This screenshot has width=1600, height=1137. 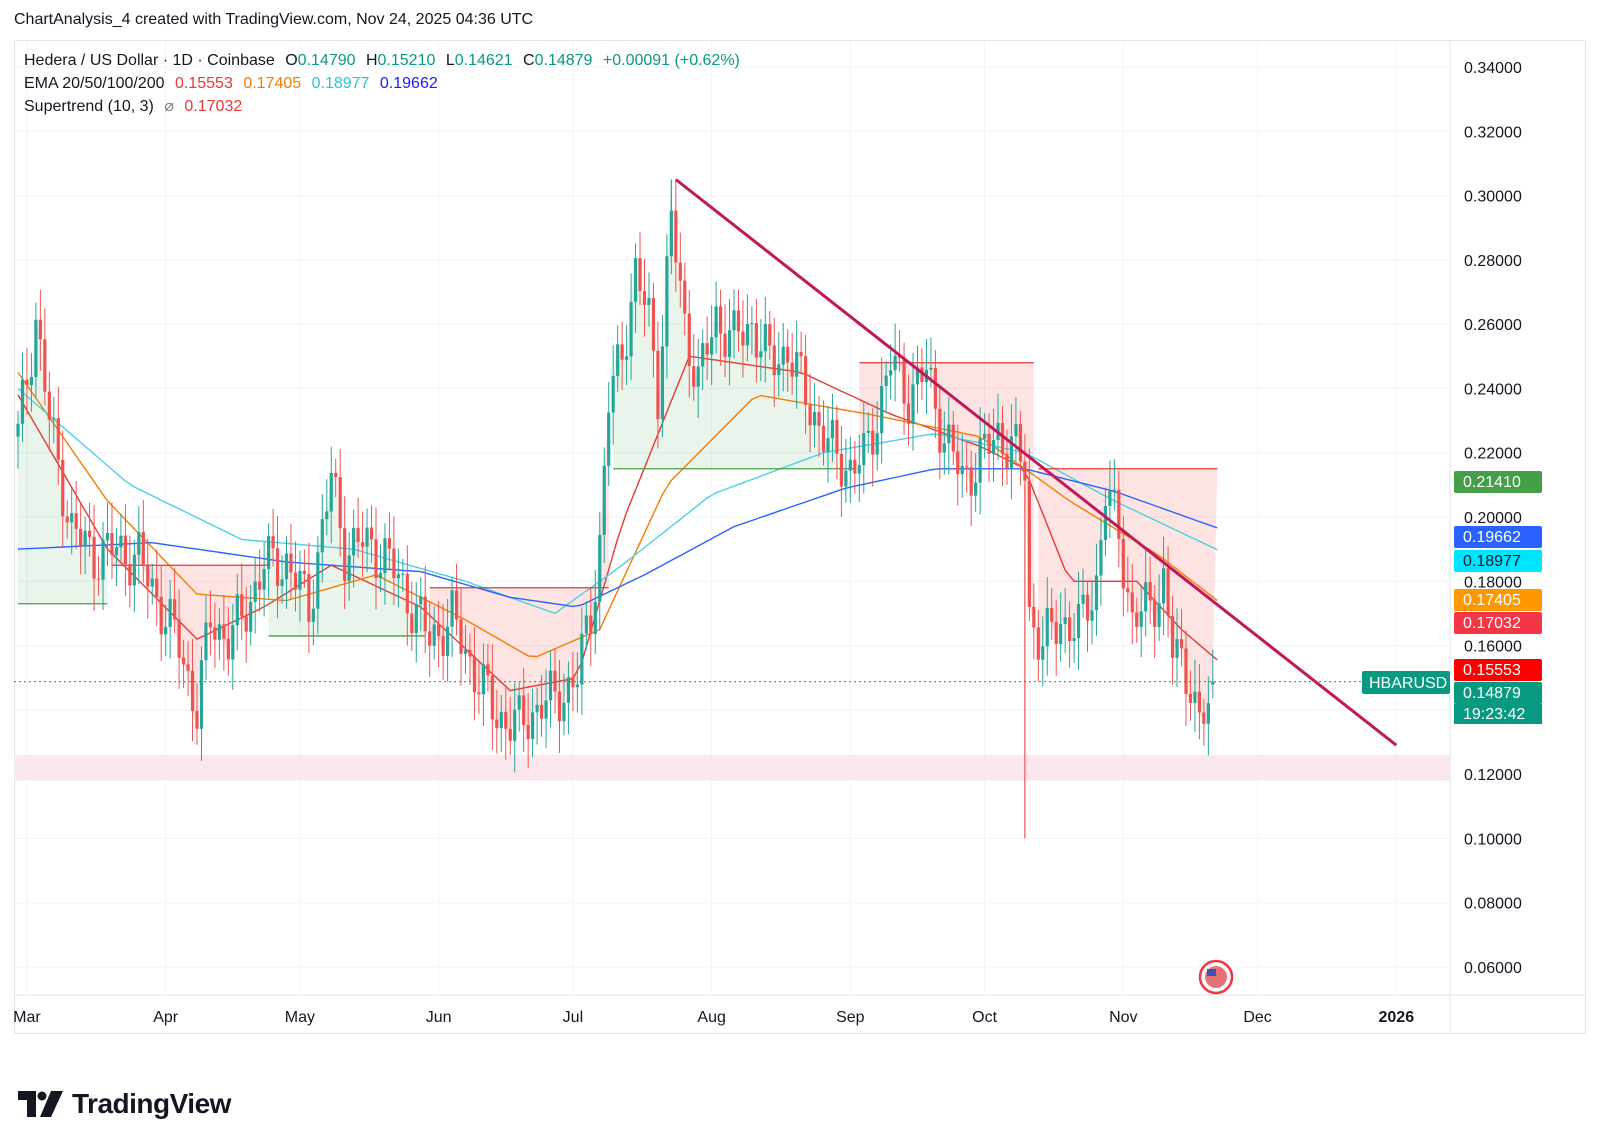 I want to click on x-tick-label: Jul, so click(x=573, y=1017).